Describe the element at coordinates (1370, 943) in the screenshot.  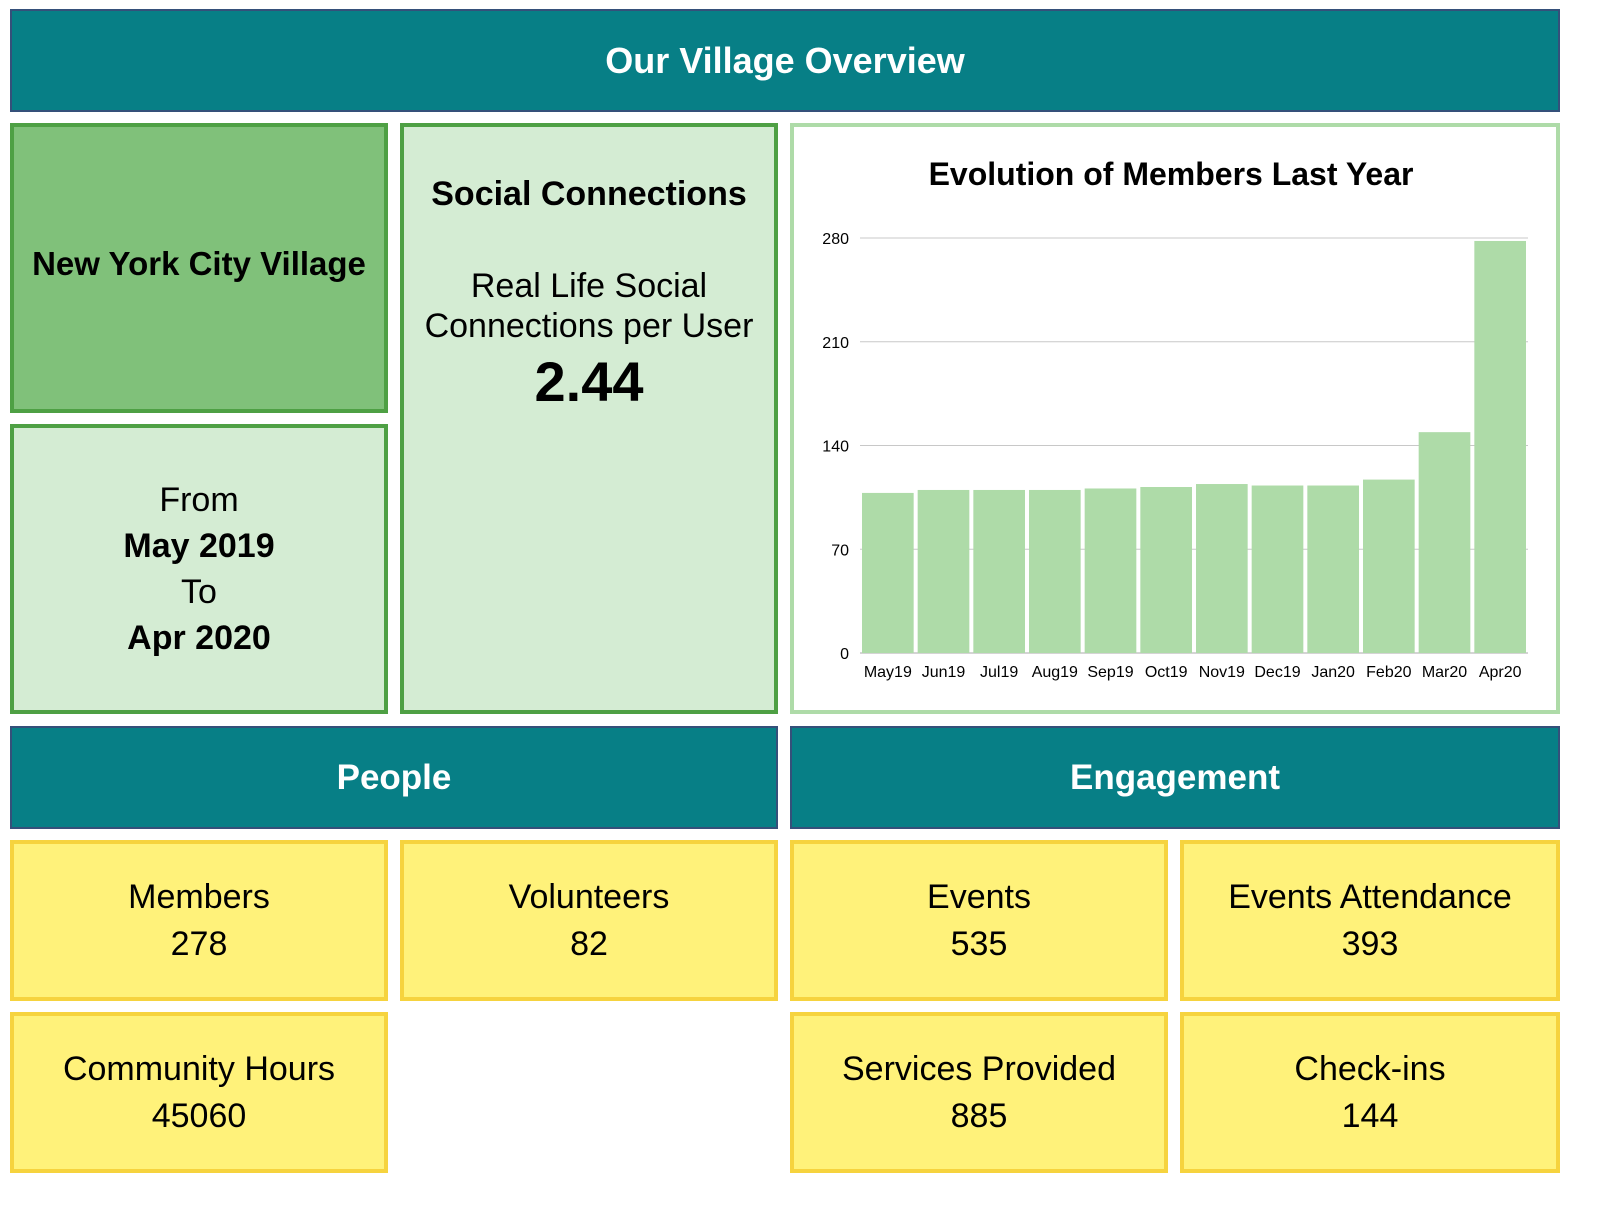
I see `events-attendance-value: 393` at that location.